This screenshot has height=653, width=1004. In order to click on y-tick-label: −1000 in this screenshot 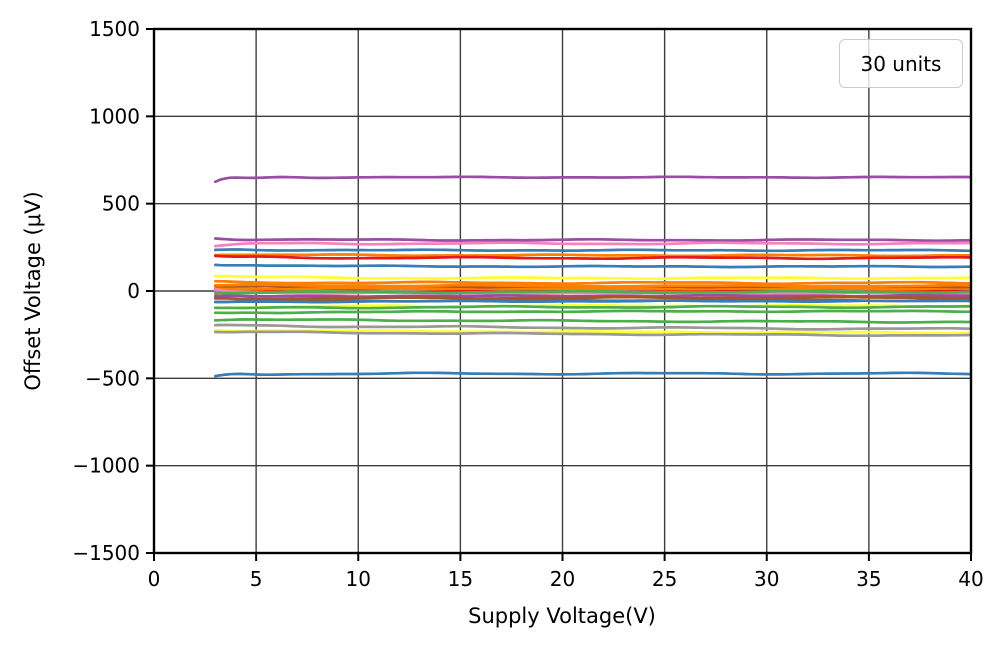, I will do `click(106, 466)`.